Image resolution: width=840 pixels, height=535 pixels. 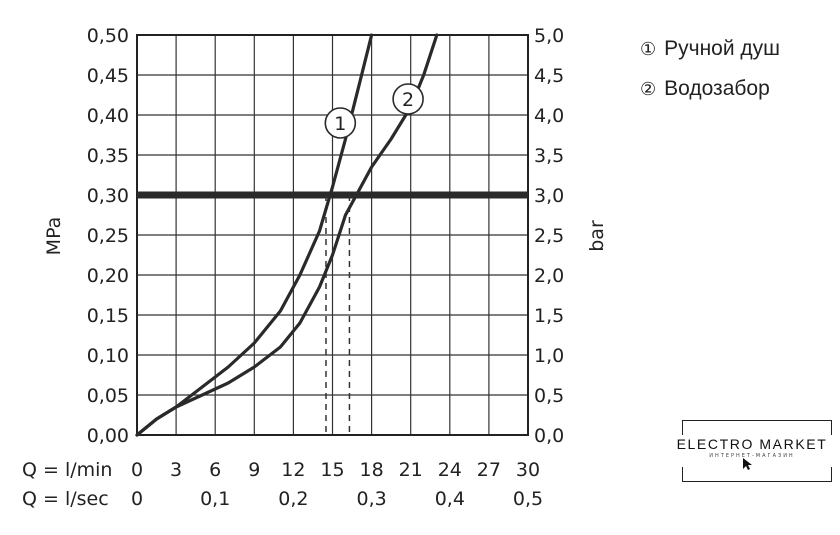 What do you see at coordinates (648, 89) in the screenshot?
I see `legend-marker-2: ②` at bounding box center [648, 89].